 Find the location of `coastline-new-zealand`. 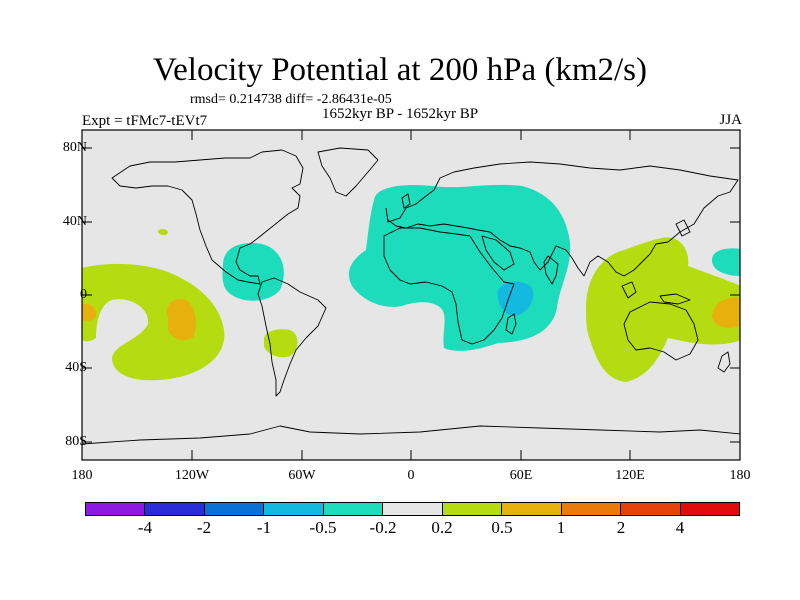

coastline-new-zealand is located at coordinates (724, 362).